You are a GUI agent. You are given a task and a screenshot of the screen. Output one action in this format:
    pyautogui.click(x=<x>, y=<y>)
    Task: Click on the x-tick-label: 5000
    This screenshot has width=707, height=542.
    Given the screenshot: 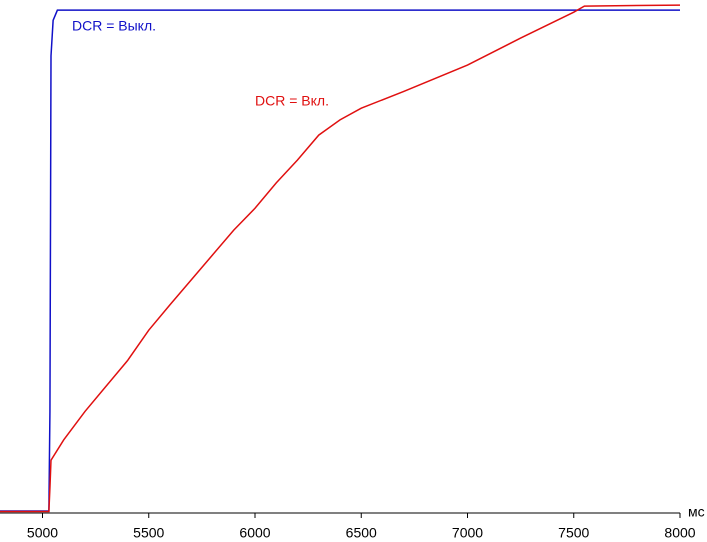 What is the action you would take?
    pyautogui.click(x=42, y=533)
    